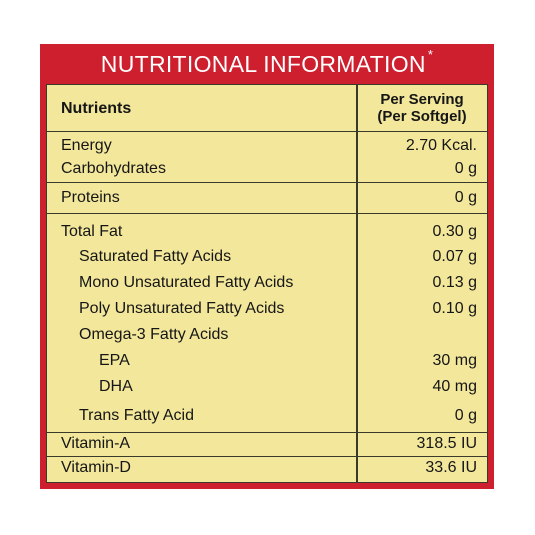  I want to click on header-nutrients: Nutrients, so click(96, 108).